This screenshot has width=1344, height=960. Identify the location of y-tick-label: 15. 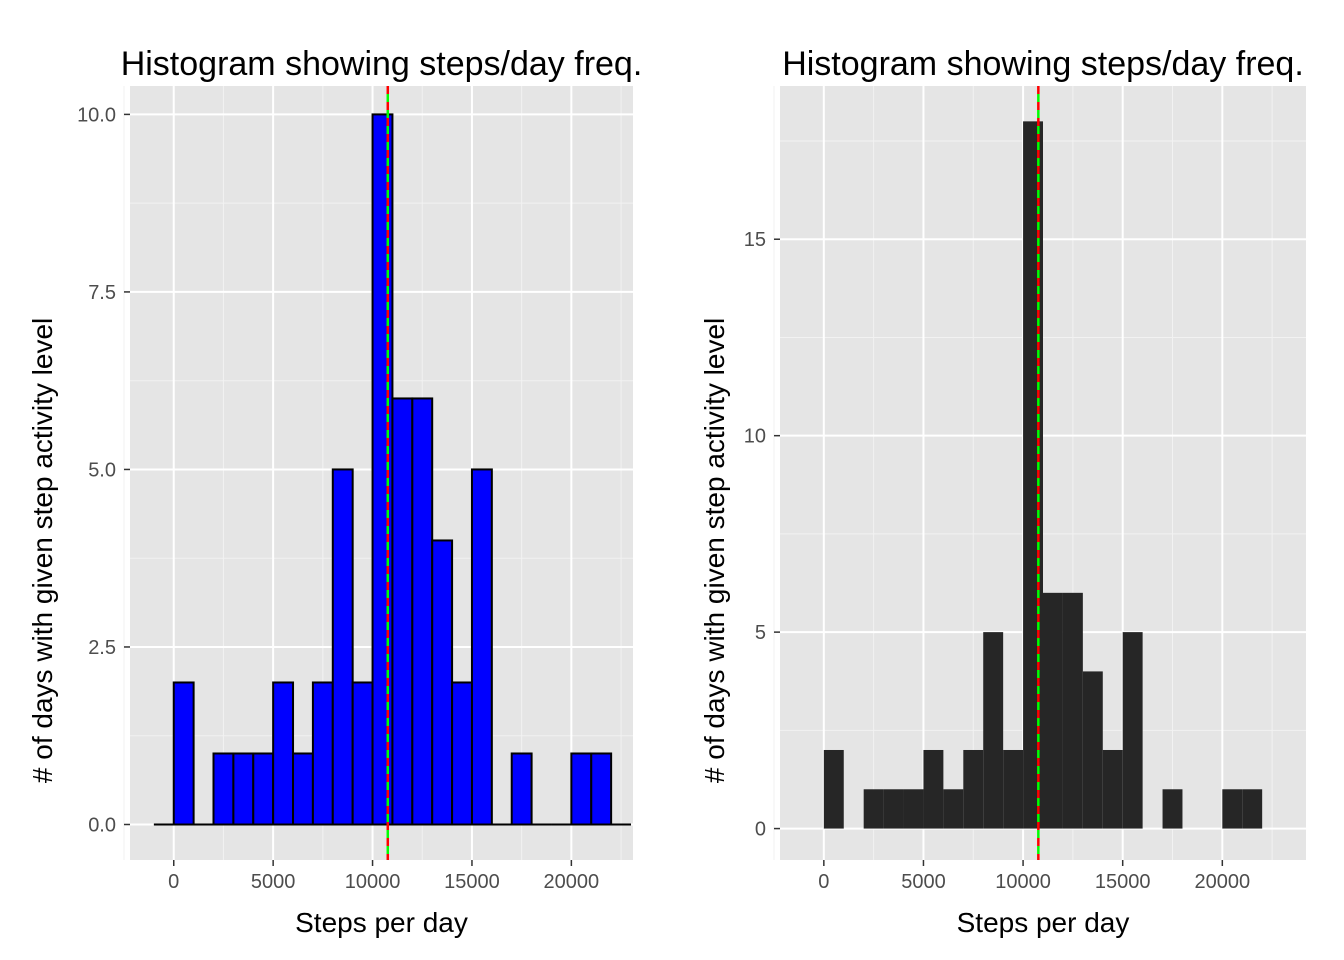
(755, 240).